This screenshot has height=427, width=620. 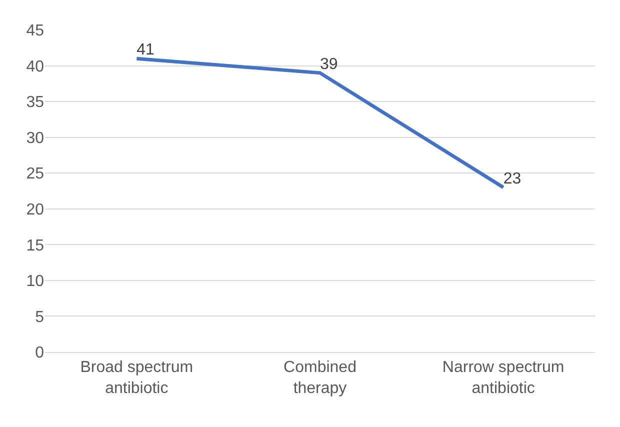 I want to click on data-label: 41, so click(x=145, y=50).